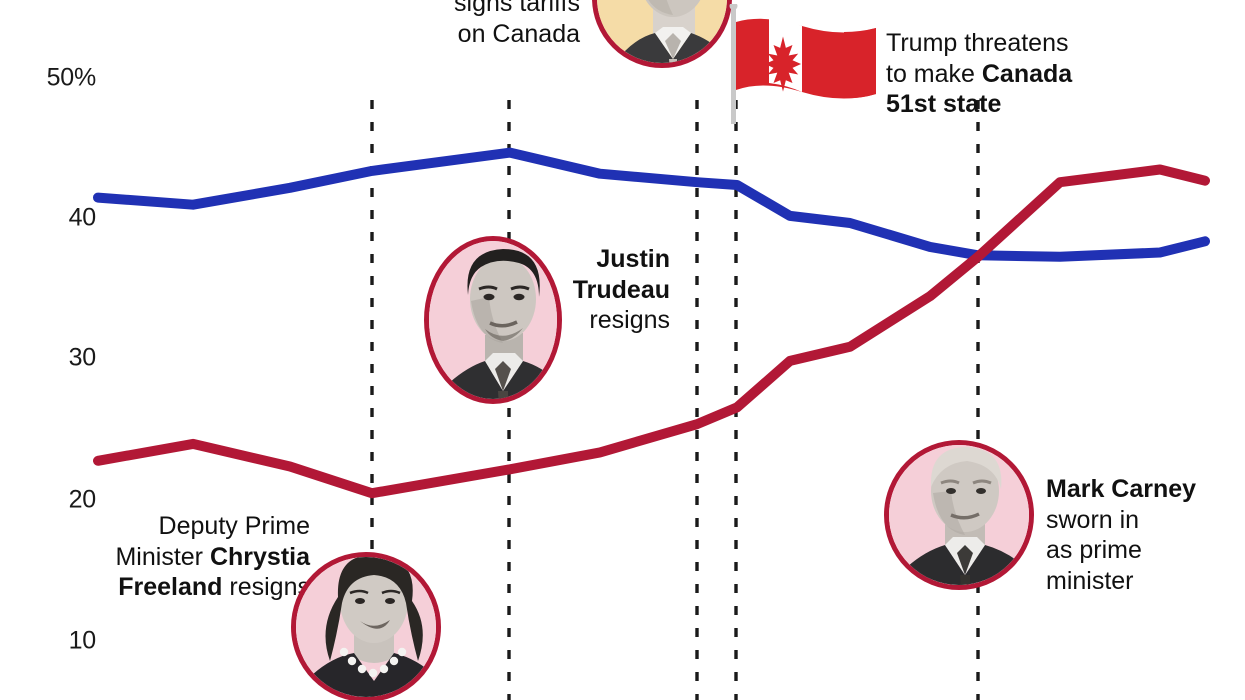  Describe the element at coordinates (804, 63) in the screenshot. I see `canada-flag-icon` at that location.